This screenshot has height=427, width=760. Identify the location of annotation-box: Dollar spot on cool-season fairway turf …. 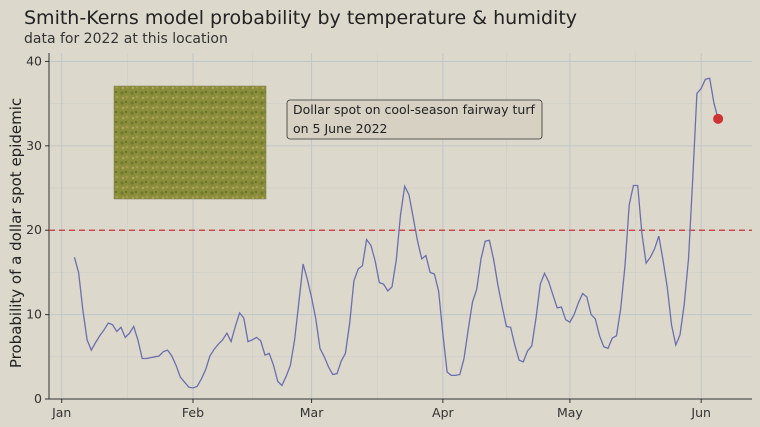
(414, 119).